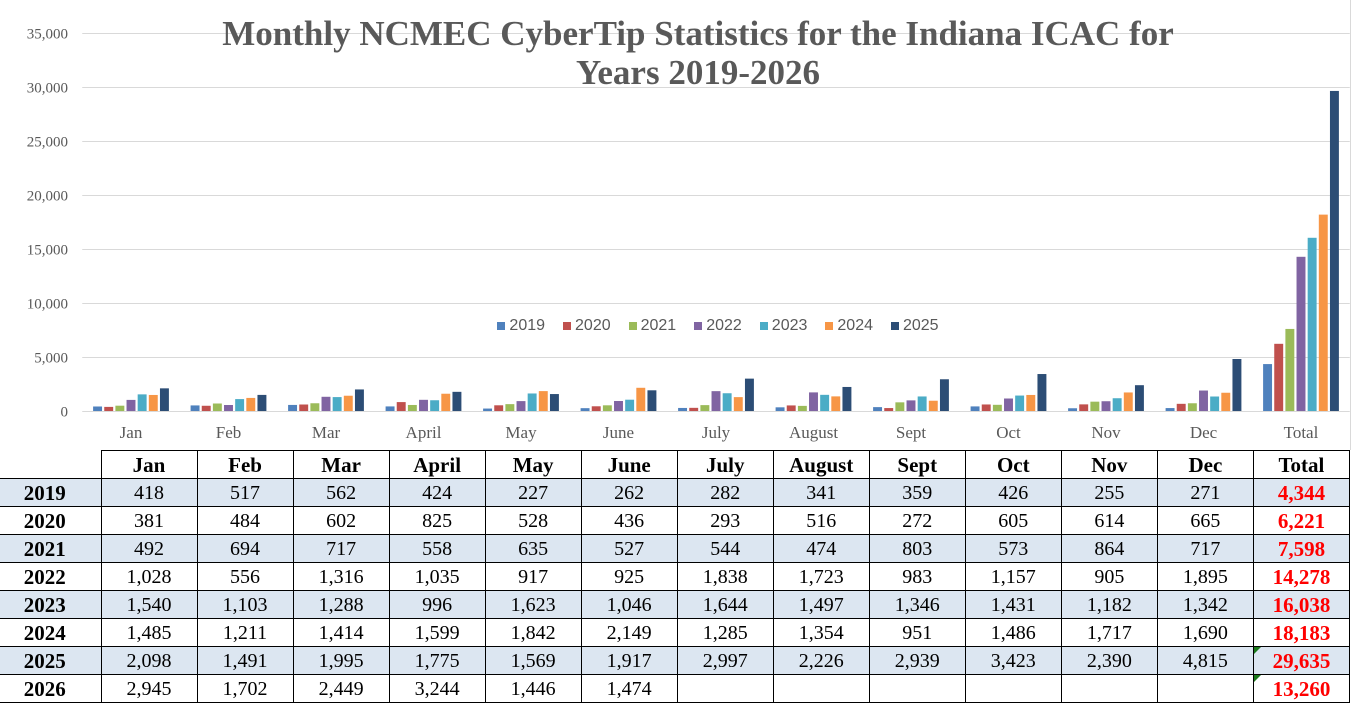 Image resolution: width=1351 pixels, height=705 pixels. Describe the element at coordinates (629, 604) in the screenshot. I see `table-cell: 1,046` at that location.